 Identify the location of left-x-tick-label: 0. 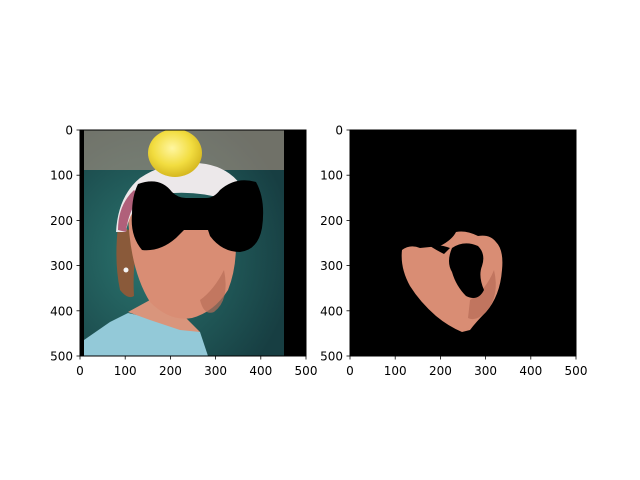
(80, 371).